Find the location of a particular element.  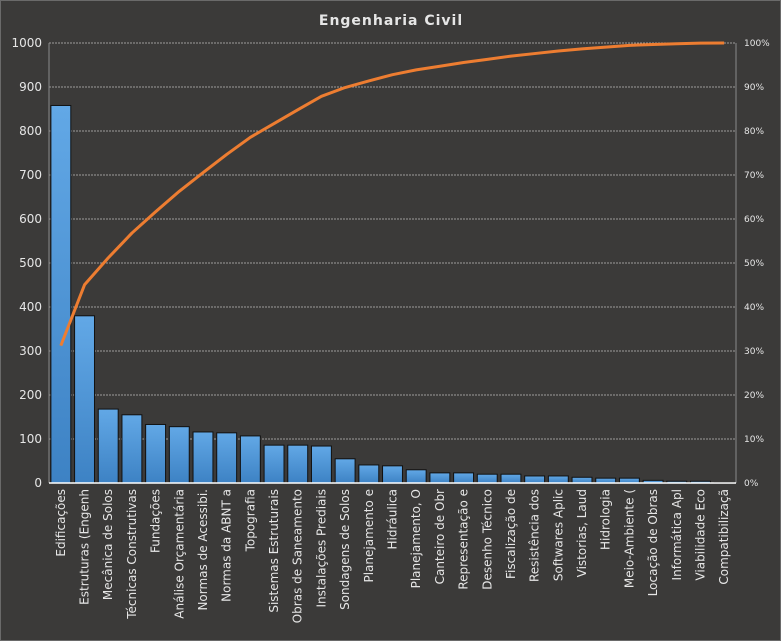

x-tick-label: Viabilidade Eco is located at coordinates (700, 535).